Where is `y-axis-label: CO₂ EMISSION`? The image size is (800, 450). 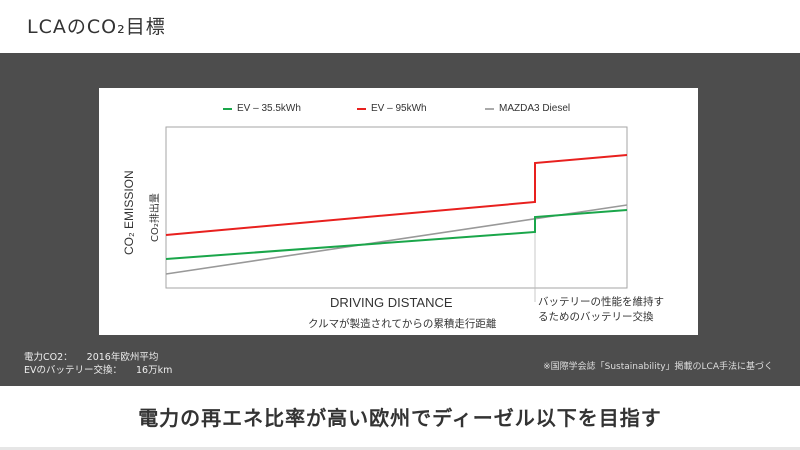 y-axis-label: CO₂ EMISSION is located at coordinates (129, 212).